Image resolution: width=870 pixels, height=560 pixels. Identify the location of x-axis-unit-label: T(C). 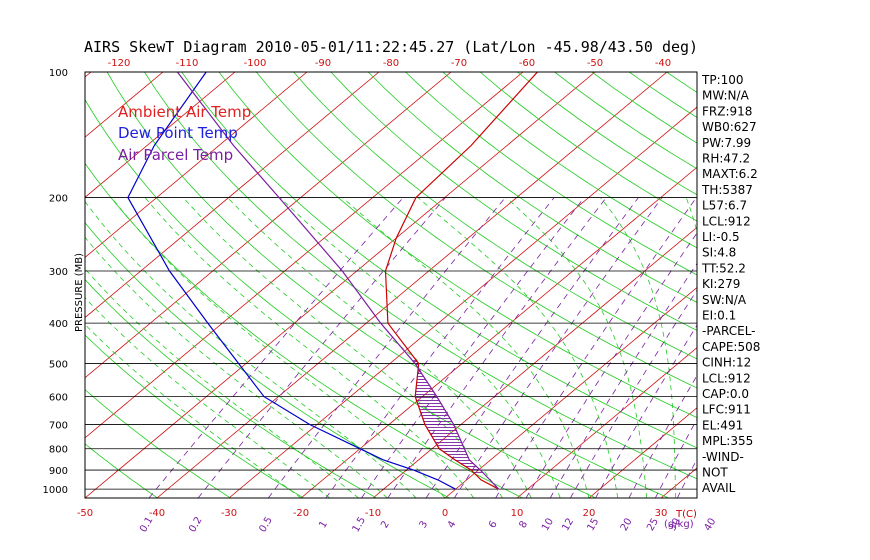
(686, 514).